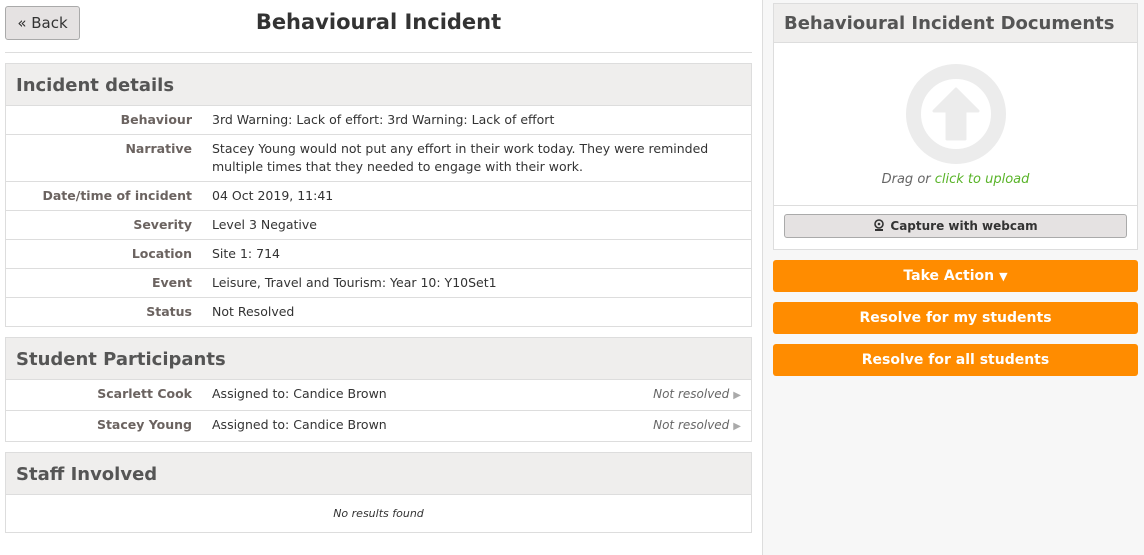 The height and width of the screenshot is (555, 1144). Describe the element at coordinates (383, 119) in the screenshot. I see `detail-value: 3rd Warning: Lack of effort` at that location.